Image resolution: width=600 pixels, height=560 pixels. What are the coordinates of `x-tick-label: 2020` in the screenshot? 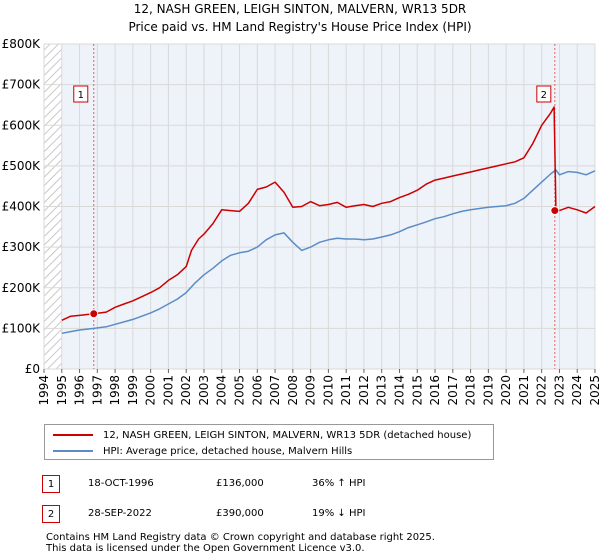 It's located at (506, 390).